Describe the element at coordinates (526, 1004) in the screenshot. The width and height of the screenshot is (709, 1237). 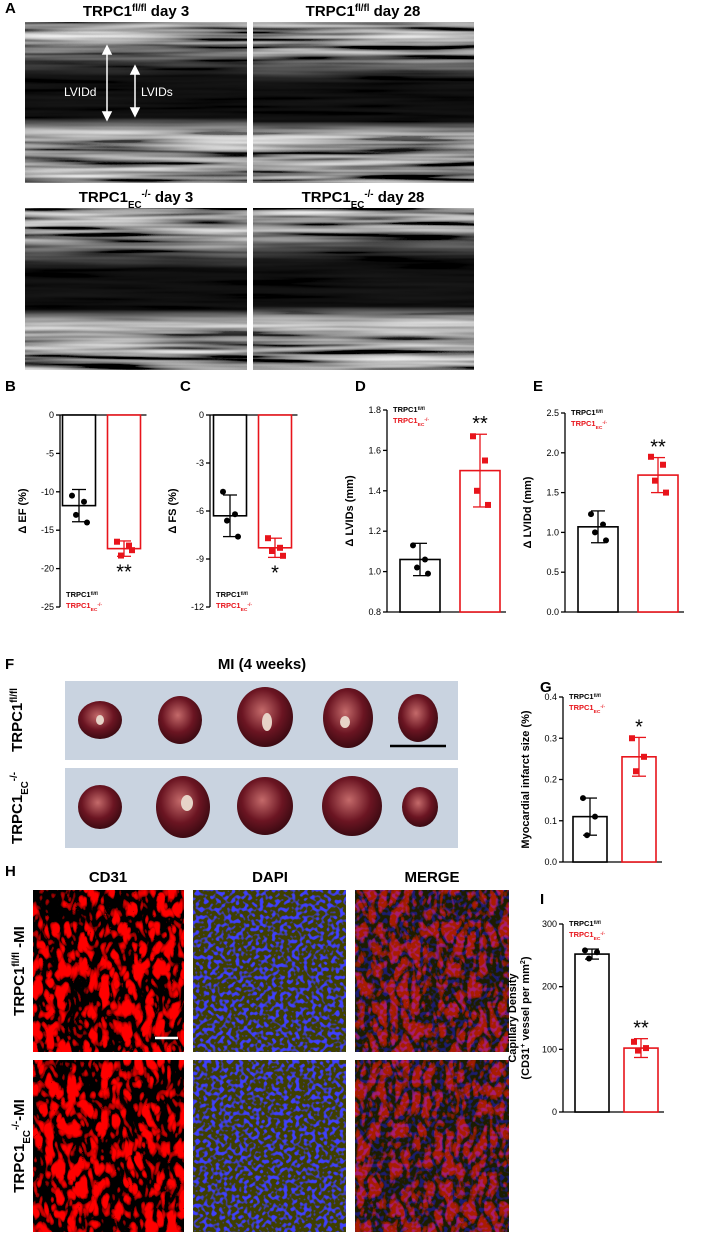
I see `text-part: vessel per mm` at that location.